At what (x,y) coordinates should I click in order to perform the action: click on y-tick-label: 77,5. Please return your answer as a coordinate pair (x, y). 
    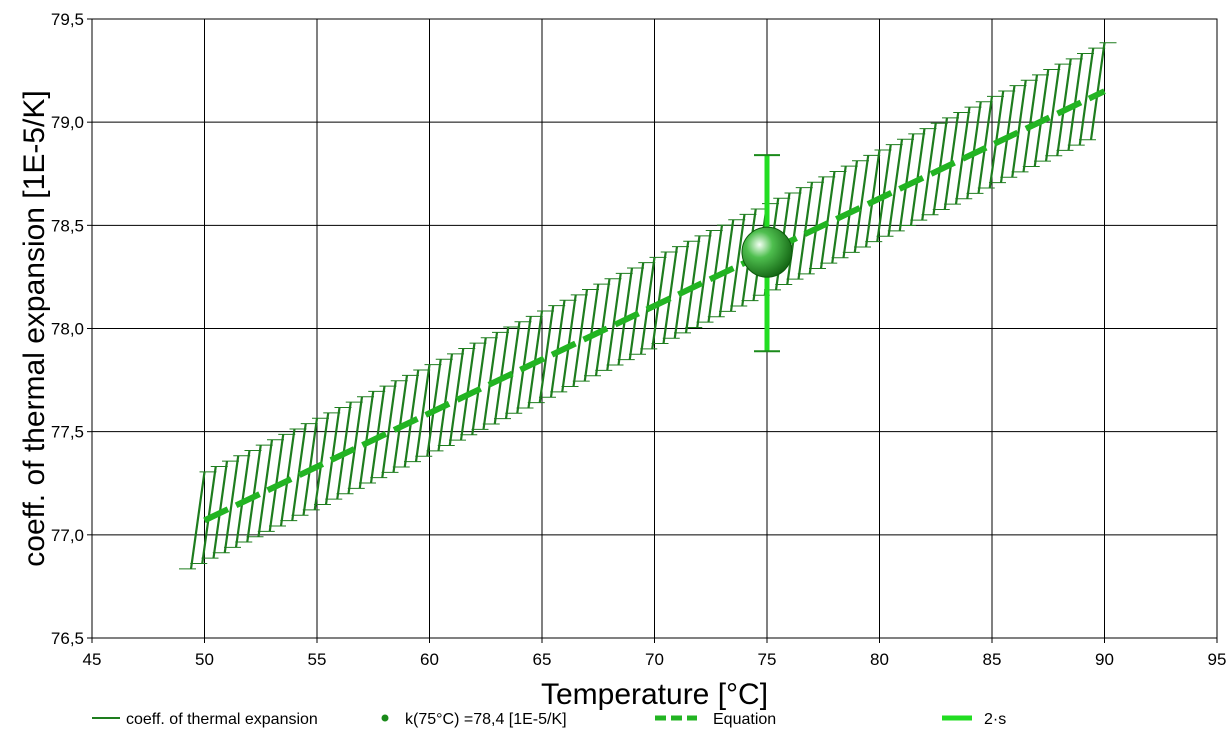
    Looking at the image, I should click on (67, 432).